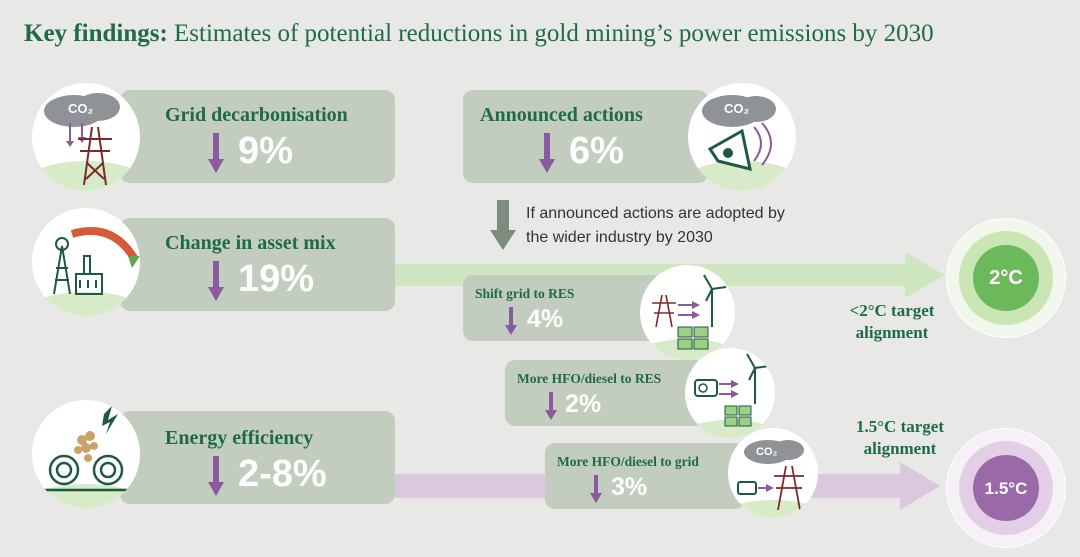 The image size is (1080, 557). What do you see at coordinates (561, 115) in the screenshot?
I see `announced-actions-label: Announced actions` at bounding box center [561, 115].